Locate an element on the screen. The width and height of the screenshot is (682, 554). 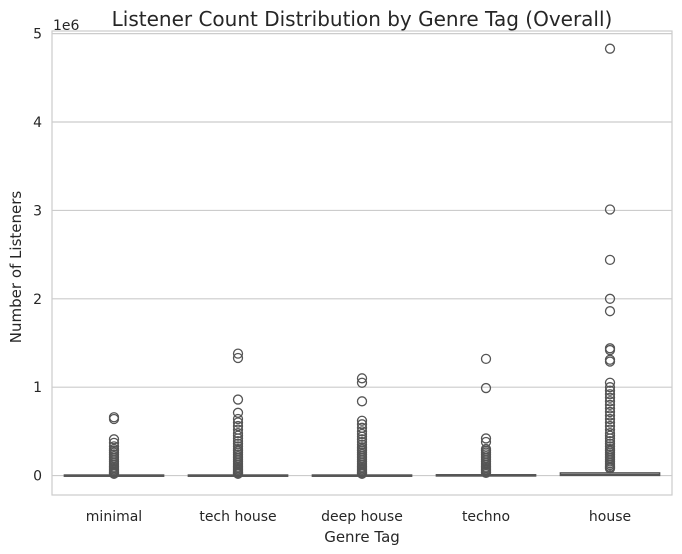
y-tick-label: 5 is located at coordinates (37, 35).